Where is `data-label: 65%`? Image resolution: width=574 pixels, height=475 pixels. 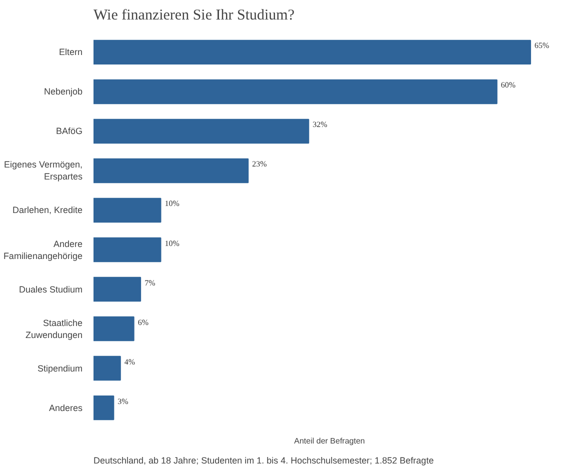 data-label: 65% is located at coordinates (542, 45).